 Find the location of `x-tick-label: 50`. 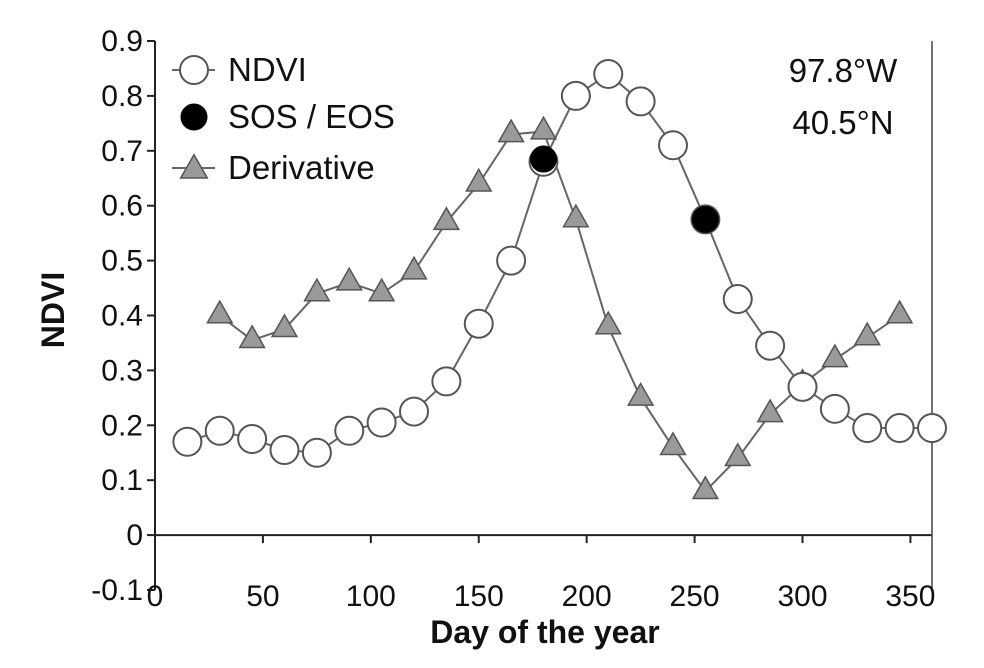

x-tick-label: 50 is located at coordinates (262, 596).